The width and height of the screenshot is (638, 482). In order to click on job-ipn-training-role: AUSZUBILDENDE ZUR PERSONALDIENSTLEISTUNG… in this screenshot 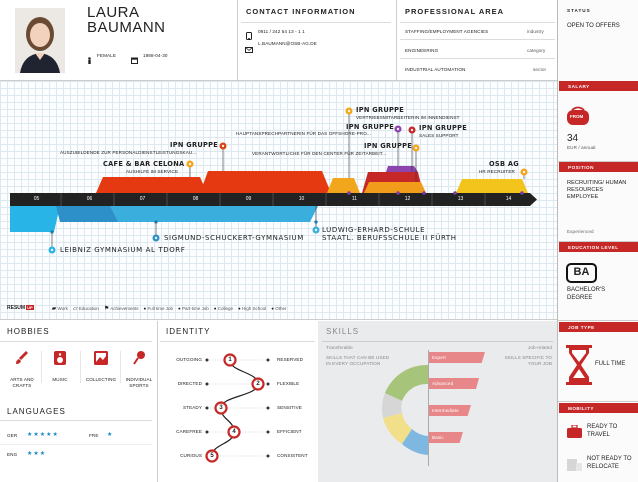, I will do `click(128, 152)`.